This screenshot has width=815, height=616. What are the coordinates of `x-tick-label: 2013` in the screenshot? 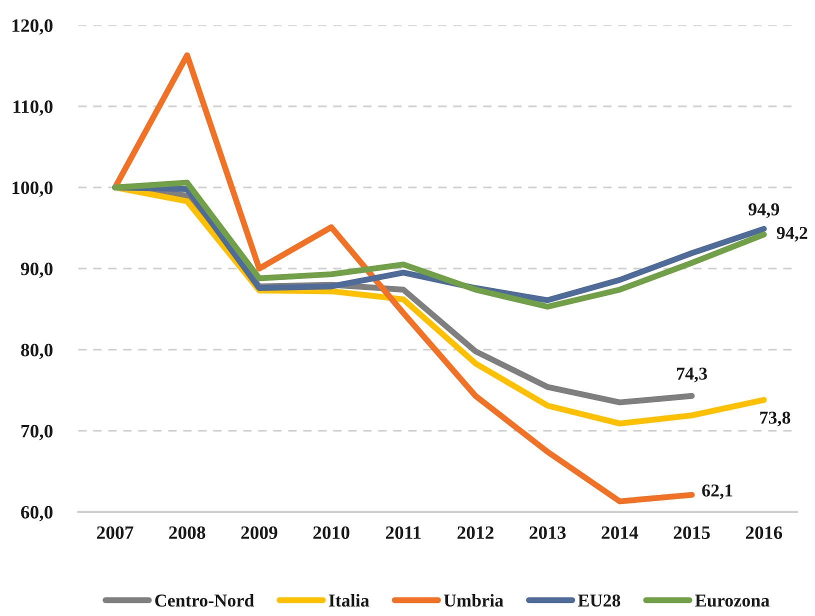 It's located at (548, 532).